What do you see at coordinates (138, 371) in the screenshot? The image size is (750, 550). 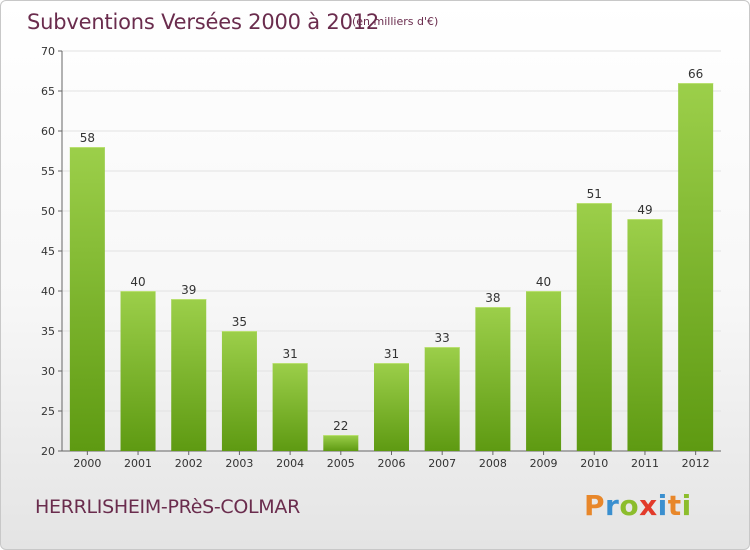 I see `bar-2001` at bounding box center [138, 371].